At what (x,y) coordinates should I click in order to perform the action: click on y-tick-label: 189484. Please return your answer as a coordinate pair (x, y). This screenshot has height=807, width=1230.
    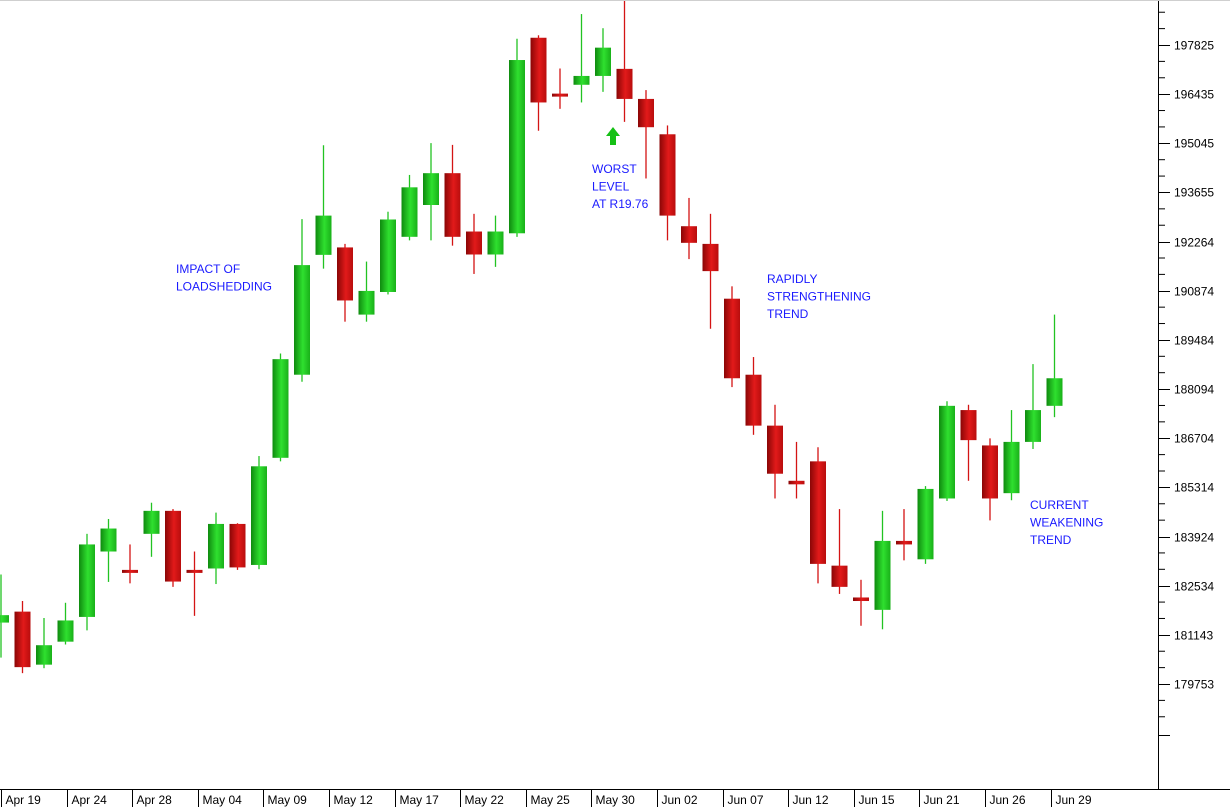
    Looking at the image, I should click on (1194, 341).